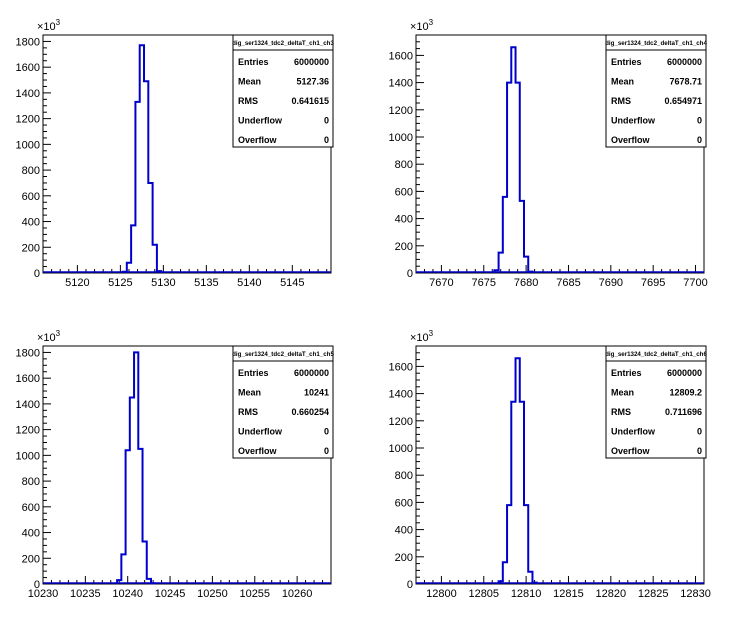  Describe the element at coordinates (283, 354) in the screenshot. I see `stats-title: dig_ser1324_tdc2_deltaT_ch1_ch5` at that location.